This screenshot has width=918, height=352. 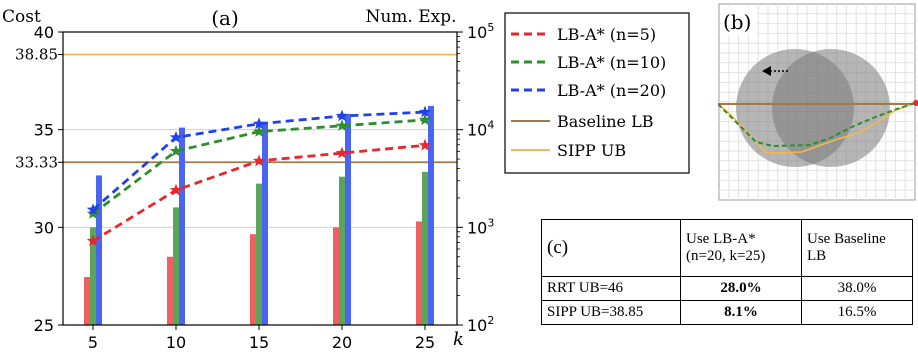 I want to click on panel-b-label: (b), so click(x=737, y=22).